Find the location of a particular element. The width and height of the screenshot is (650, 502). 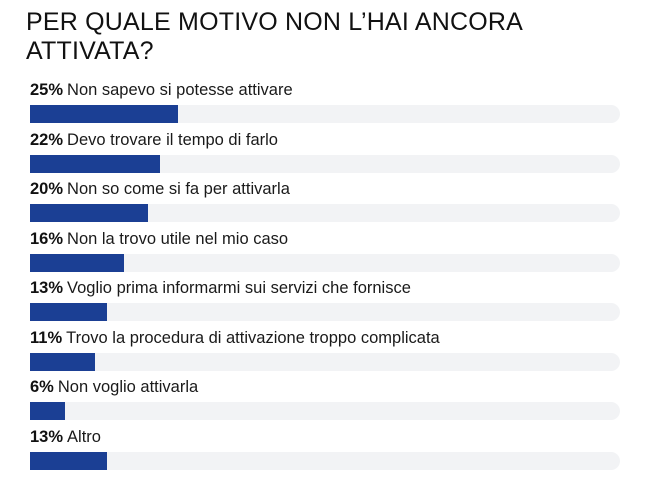

bar-percent: 20% is located at coordinates (47, 189).